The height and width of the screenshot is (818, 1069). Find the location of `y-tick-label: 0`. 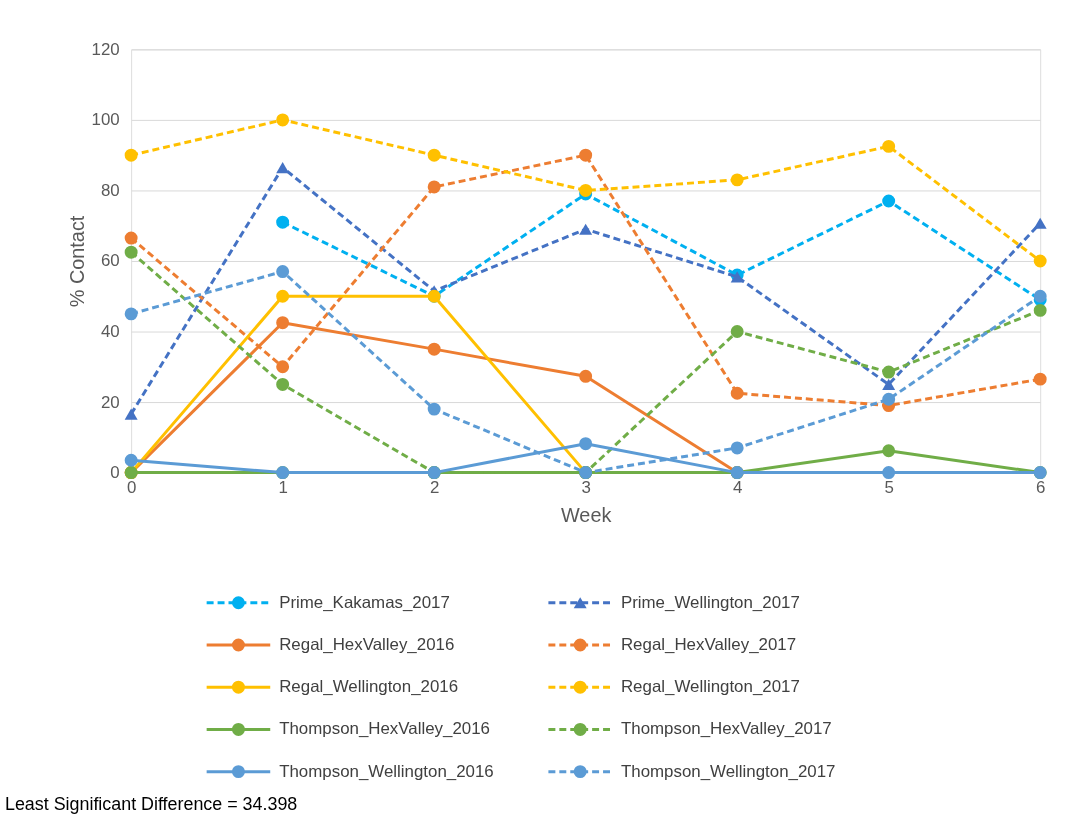

y-tick-label: 0 is located at coordinates (115, 473).